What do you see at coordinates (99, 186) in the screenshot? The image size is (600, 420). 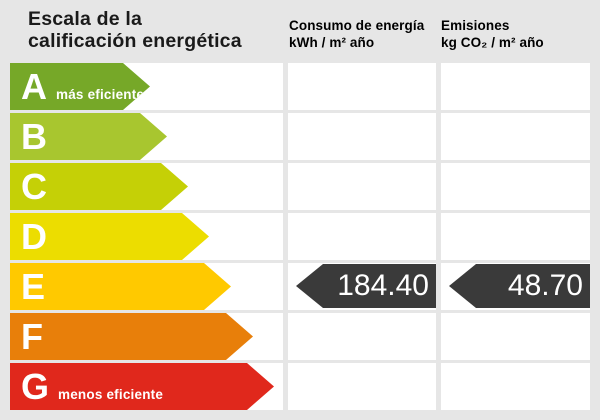 I see `rating-arrow-c: C` at bounding box center [99, 186].